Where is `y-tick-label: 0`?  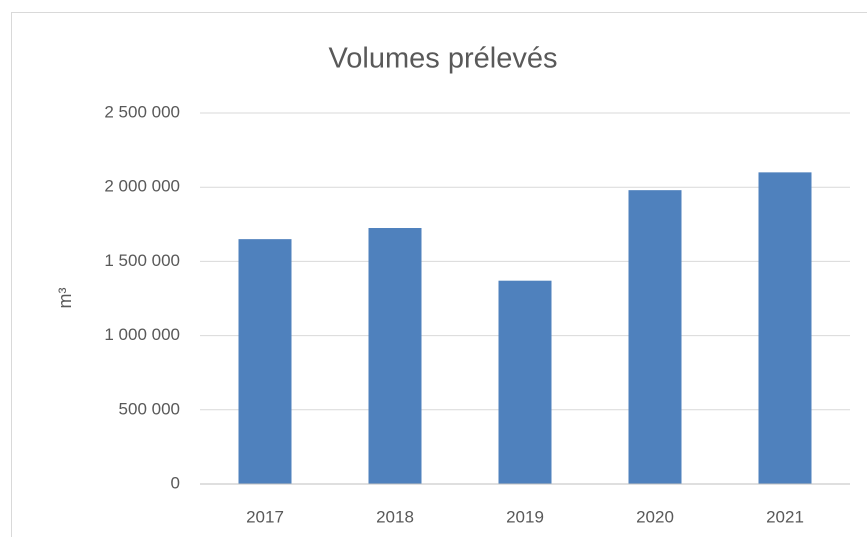
y-tick-label: 0 is located at coordinates (175, 482).